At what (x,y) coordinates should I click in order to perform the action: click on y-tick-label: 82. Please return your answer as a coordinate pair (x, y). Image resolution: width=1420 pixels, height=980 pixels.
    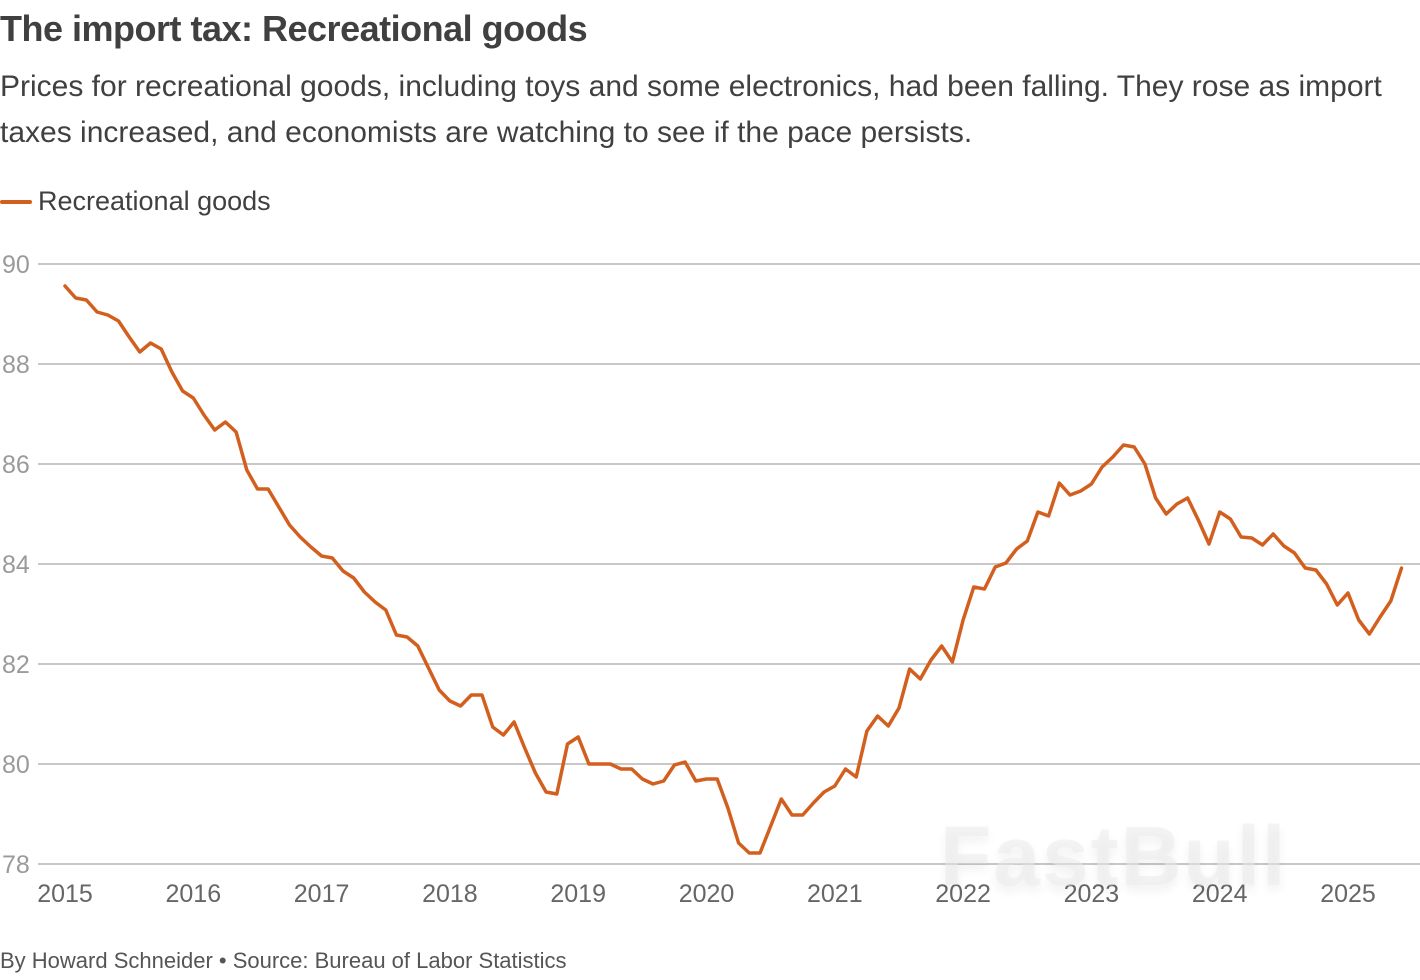
    Looking at the image, I should click on (16, 665).